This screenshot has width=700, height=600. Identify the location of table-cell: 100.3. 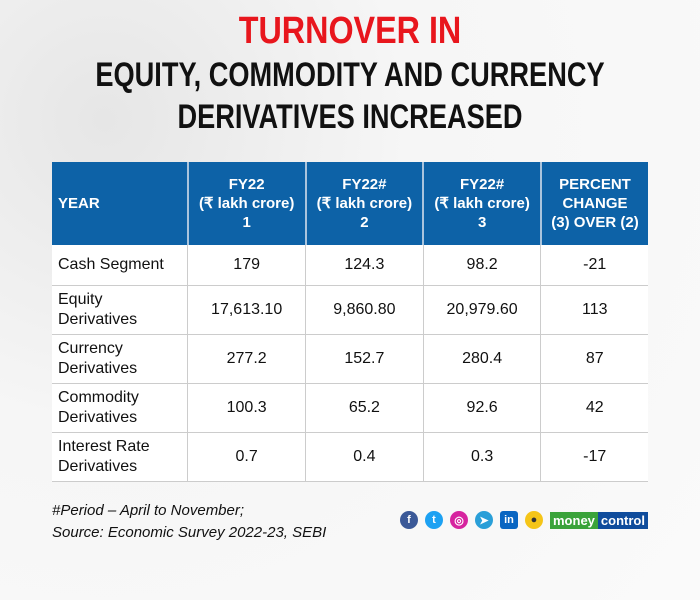
(246, 408).